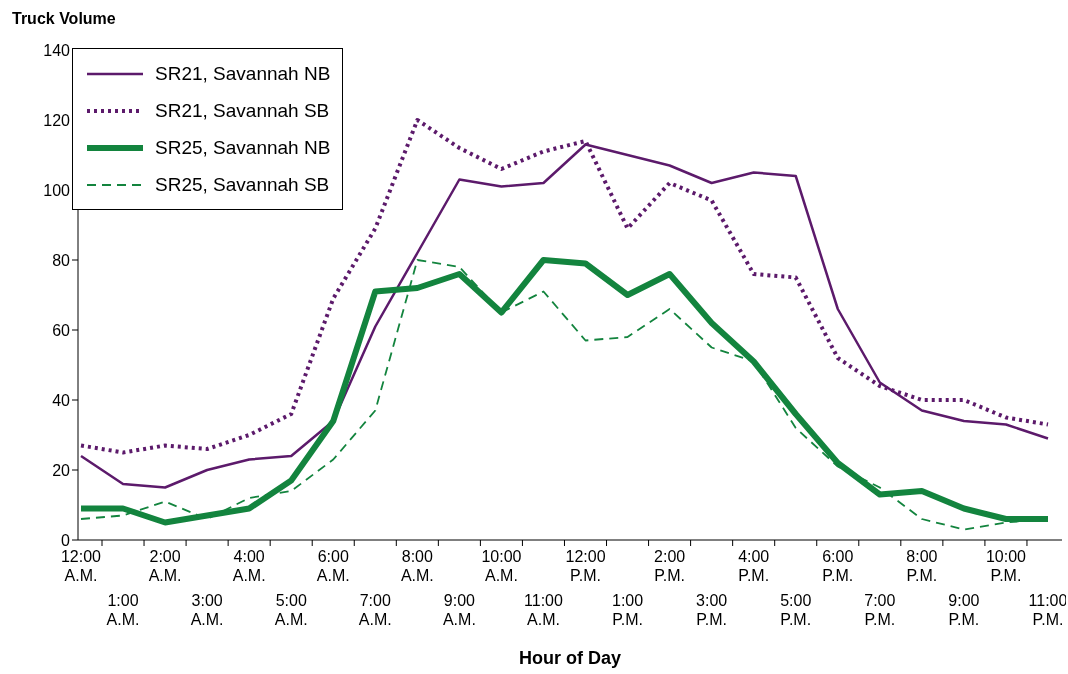  What do you see at coordinates (61, 470) in the screenshot?
I see `y-tick-label: 20` at bounding box center [61, 470].